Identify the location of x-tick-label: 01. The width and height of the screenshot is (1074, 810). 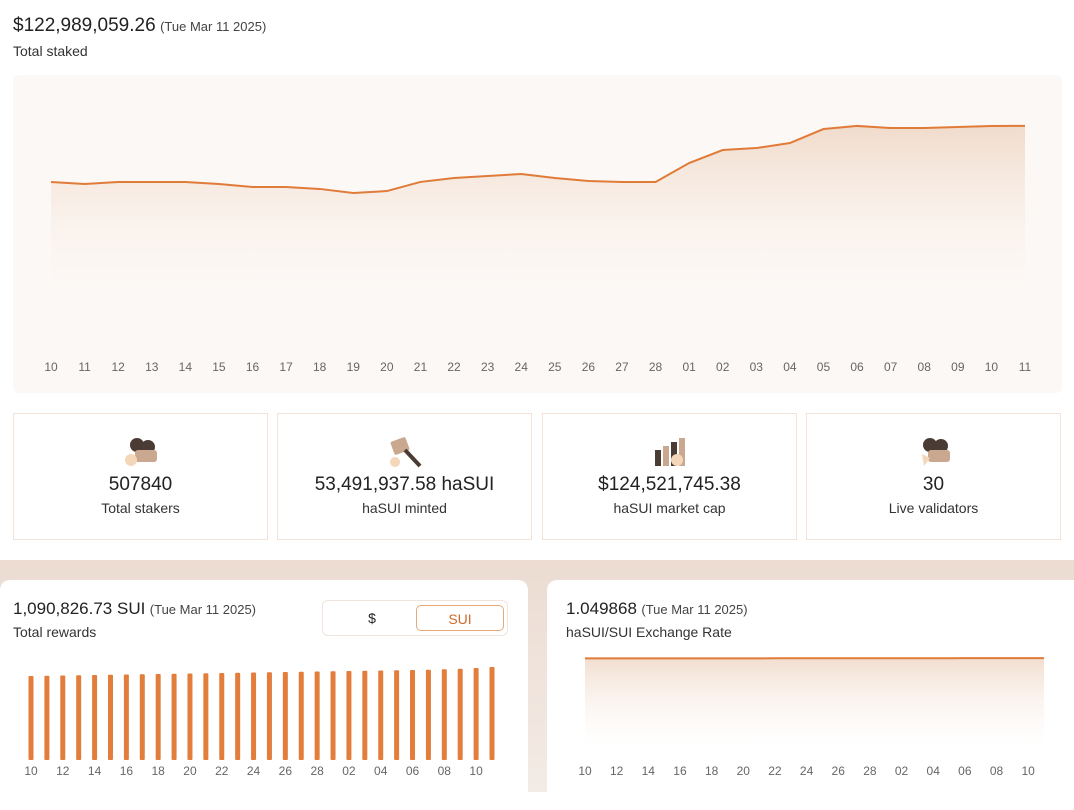
(689, 367).